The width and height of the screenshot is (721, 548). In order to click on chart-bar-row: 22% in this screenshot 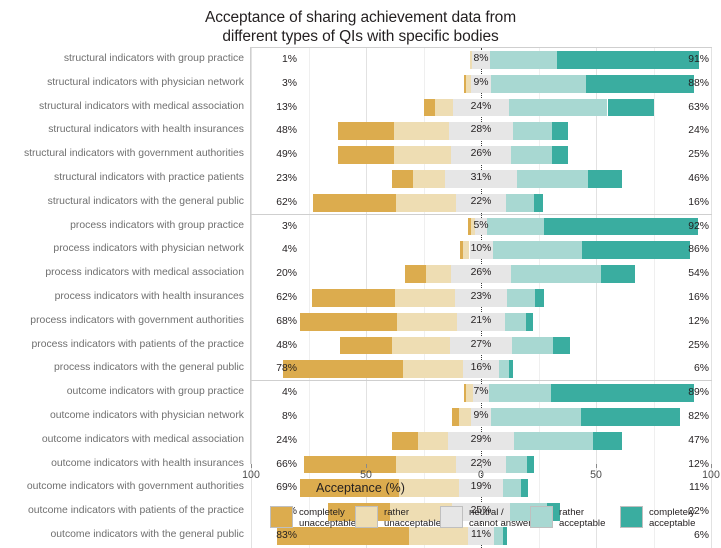, I will do `click(481, 465)`.